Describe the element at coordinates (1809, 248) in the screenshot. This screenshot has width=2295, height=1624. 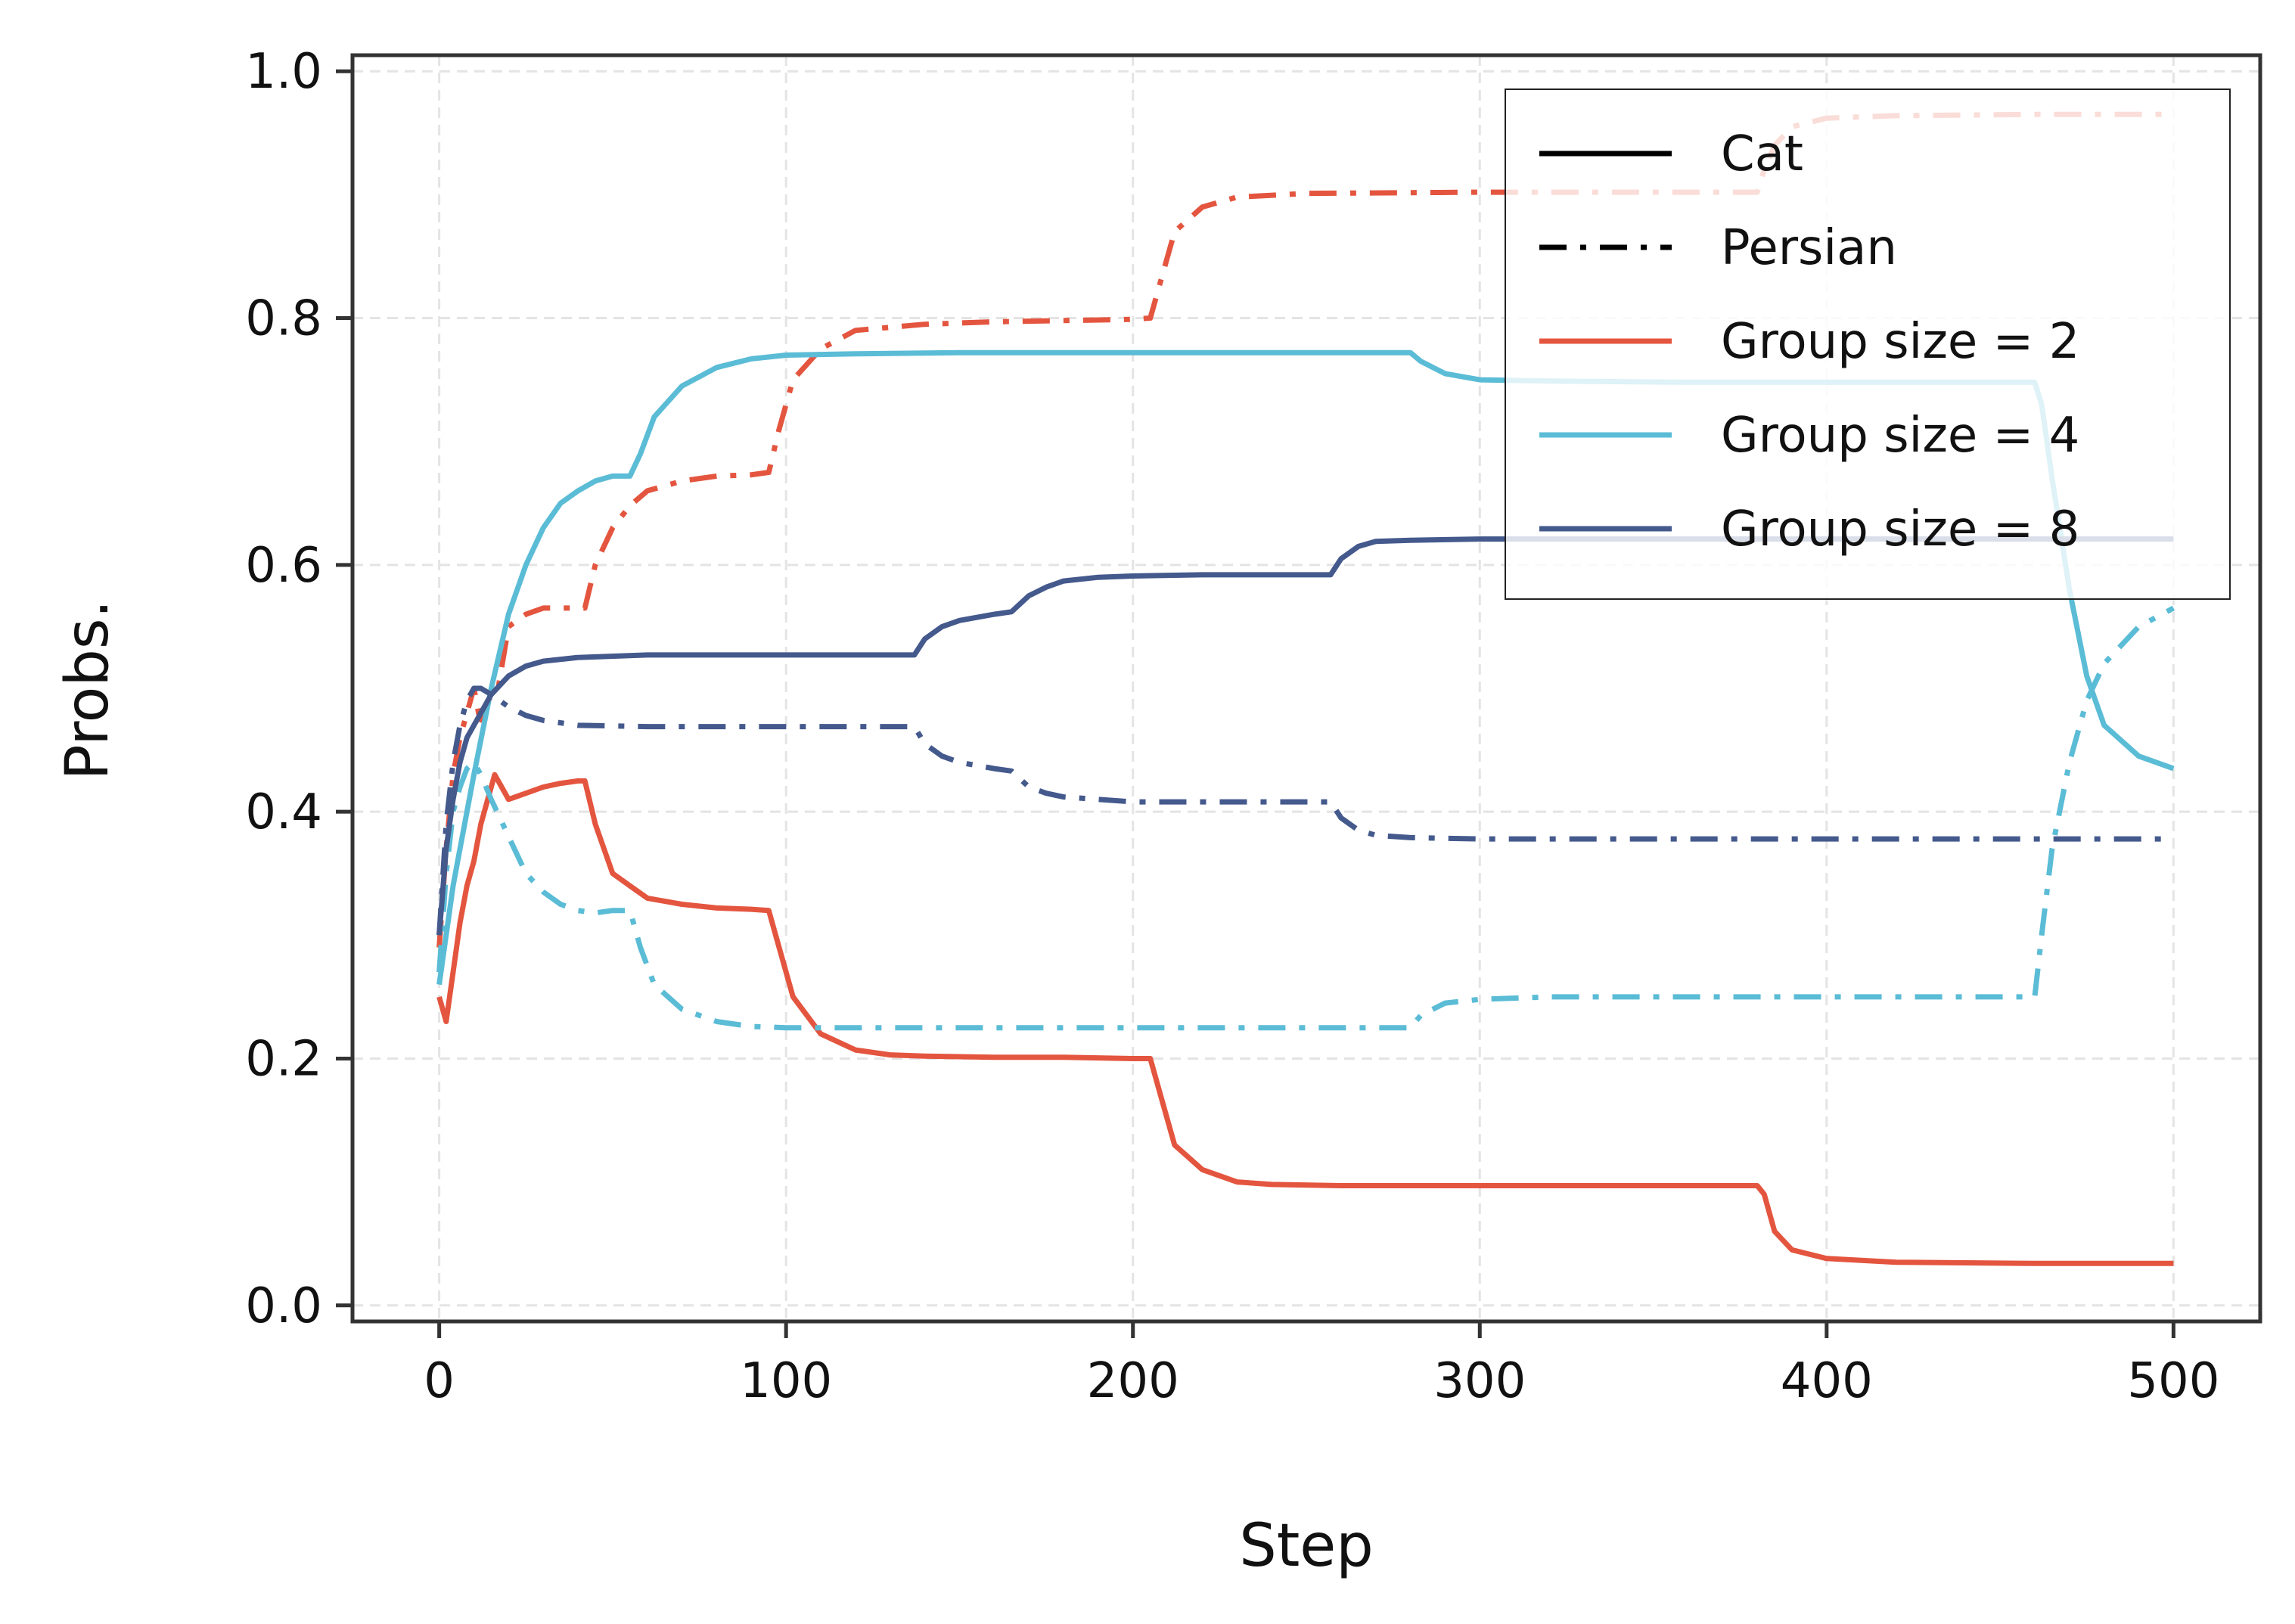
I see `legend-label: Persian` at that location.